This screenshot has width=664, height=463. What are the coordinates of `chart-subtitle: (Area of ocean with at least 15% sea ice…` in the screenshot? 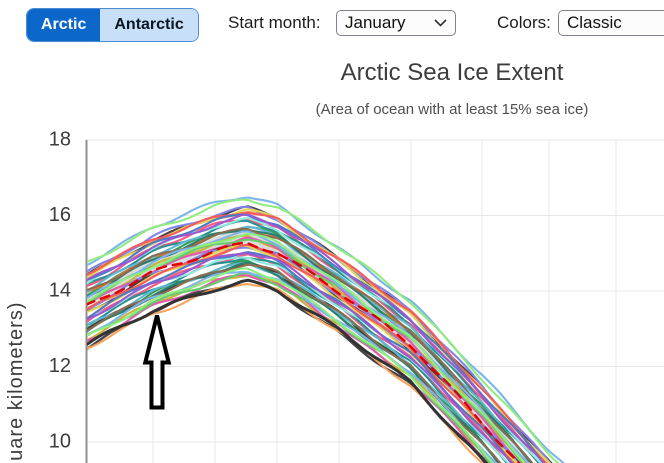 It's located at (452, 109).